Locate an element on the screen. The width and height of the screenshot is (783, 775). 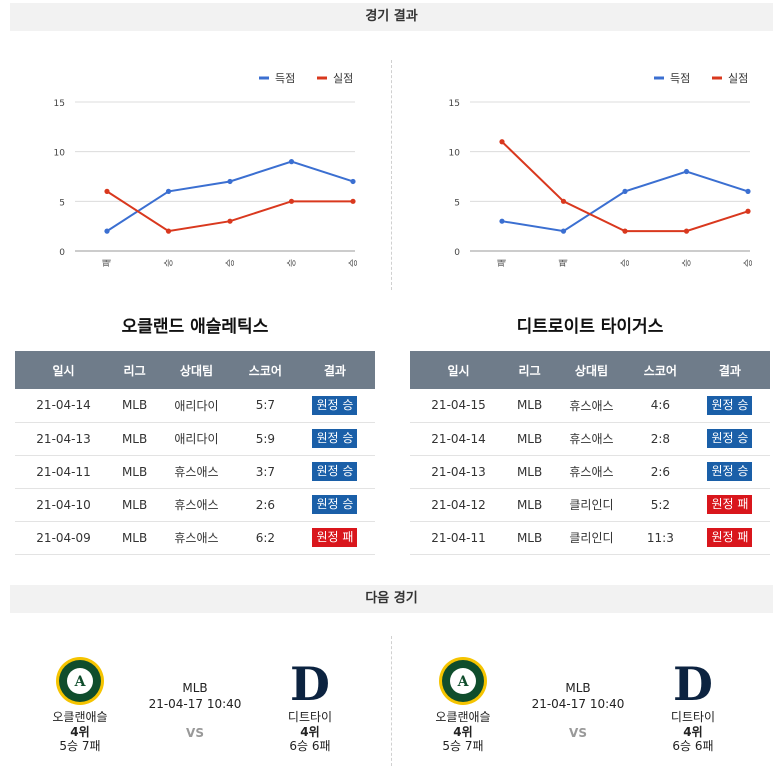
section-header-next: 다음 경기 is located at coordinates (391, 599).